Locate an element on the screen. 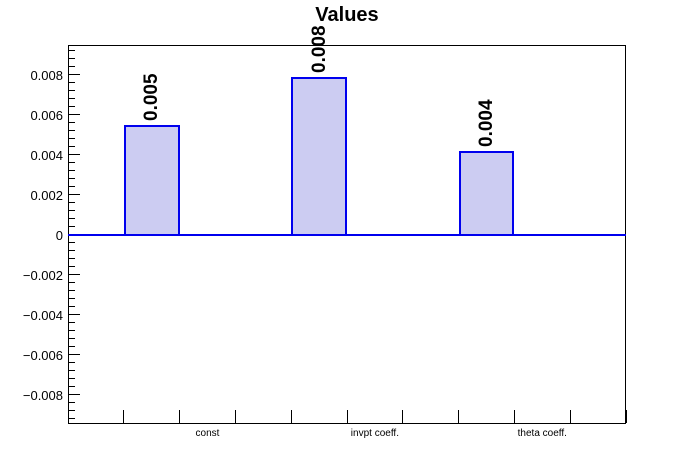 This screenshot has width=696, height=472. y-axis-tick-label: 0.008 is located at coordinates (46, 75).